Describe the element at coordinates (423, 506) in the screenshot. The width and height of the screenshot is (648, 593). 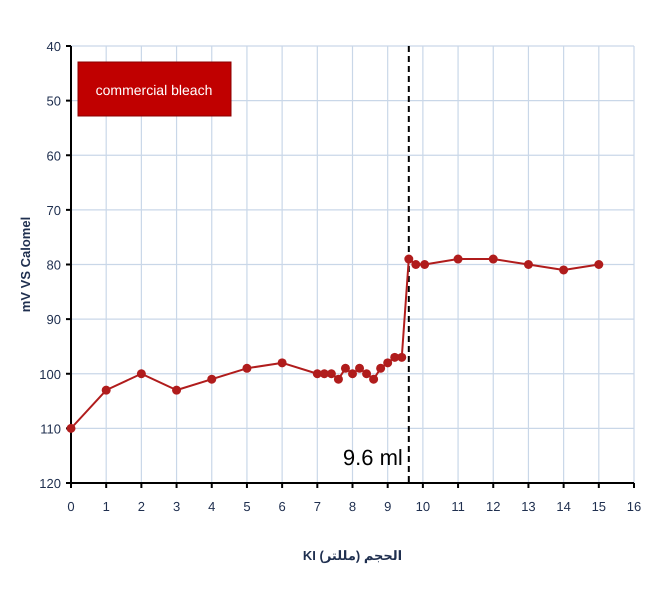
I see `x-tick-label: 10` at that location.